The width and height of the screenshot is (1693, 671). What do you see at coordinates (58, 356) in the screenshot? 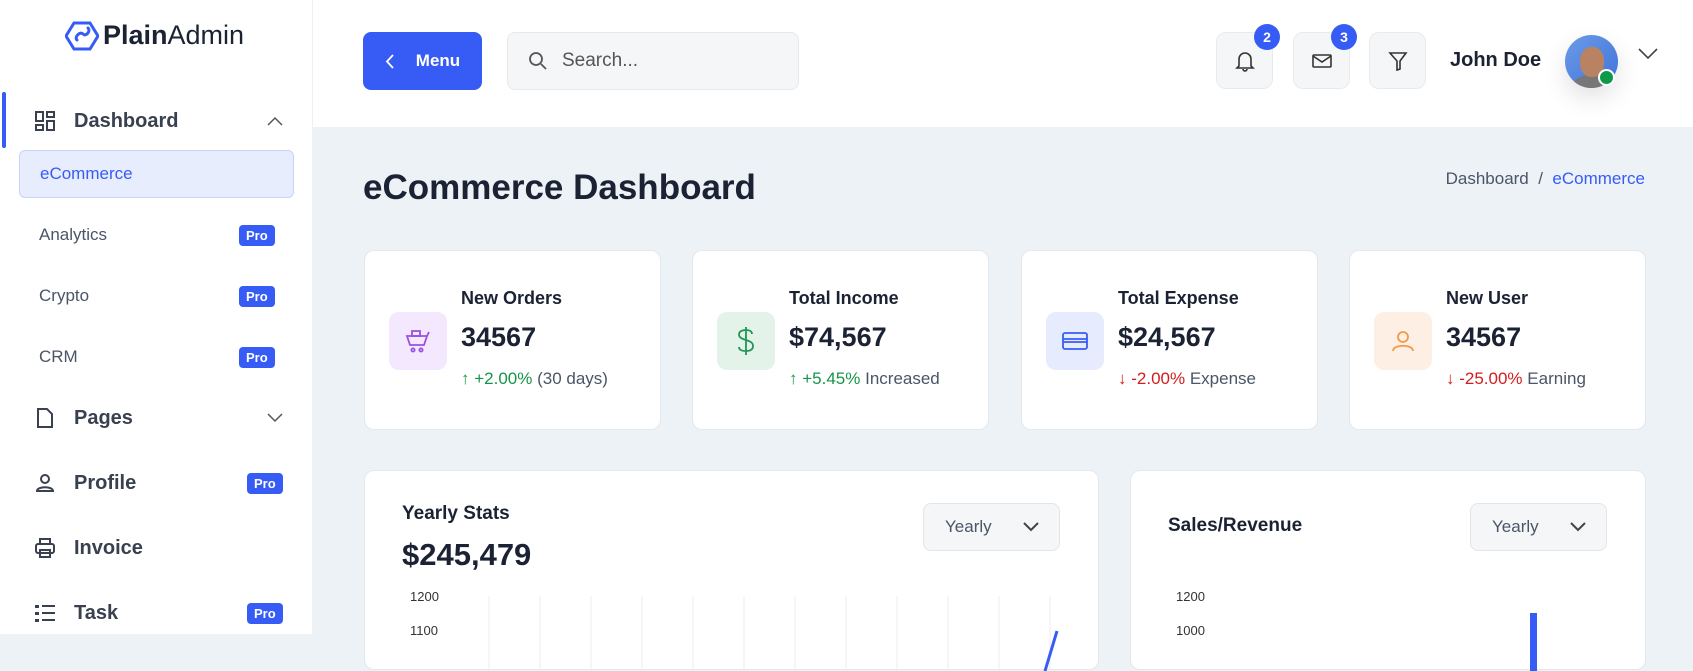
I see `sidebar-subitem-label: CRM` at bounding box center [58, 356].